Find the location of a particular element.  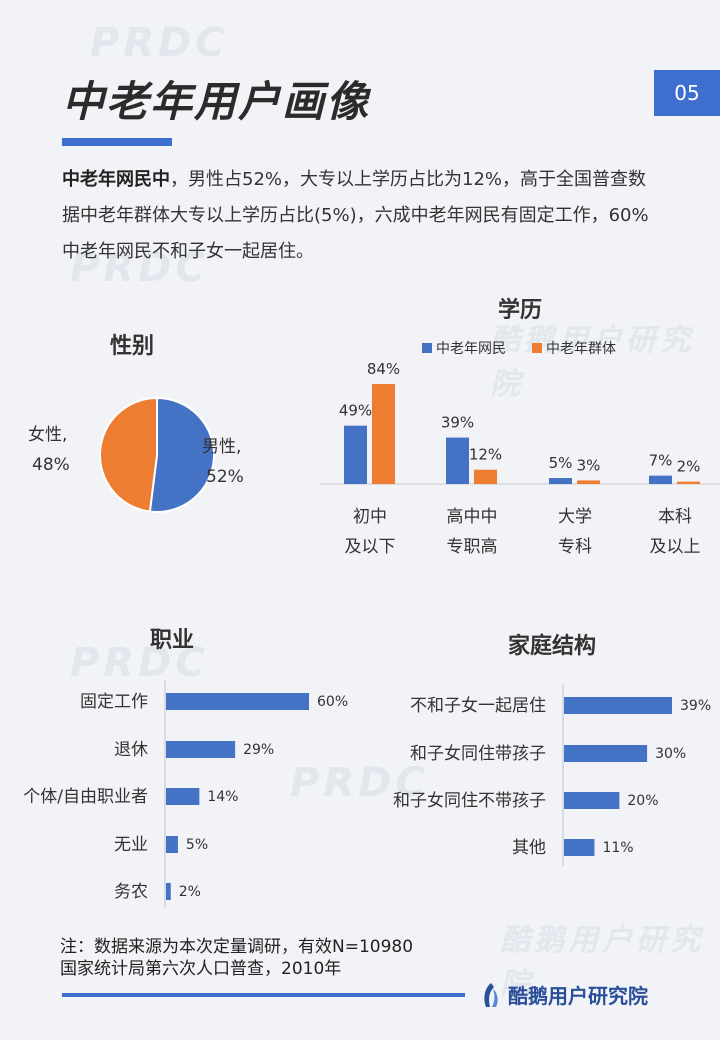

occupation-bar-label: 29% is located at coordinates (258, 750).